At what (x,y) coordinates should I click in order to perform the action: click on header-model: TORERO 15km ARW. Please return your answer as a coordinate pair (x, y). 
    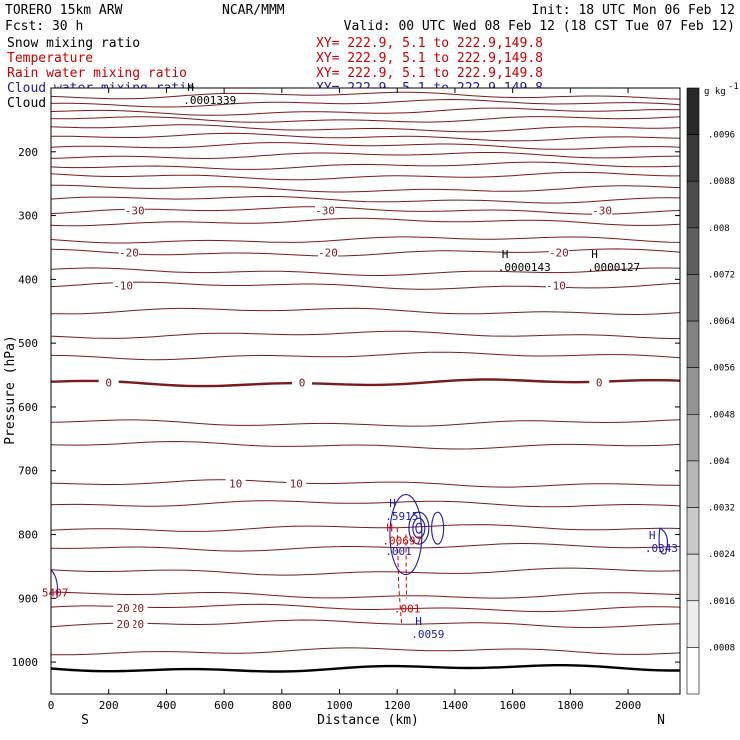
    Looking at the image, I should click on (64, 10).